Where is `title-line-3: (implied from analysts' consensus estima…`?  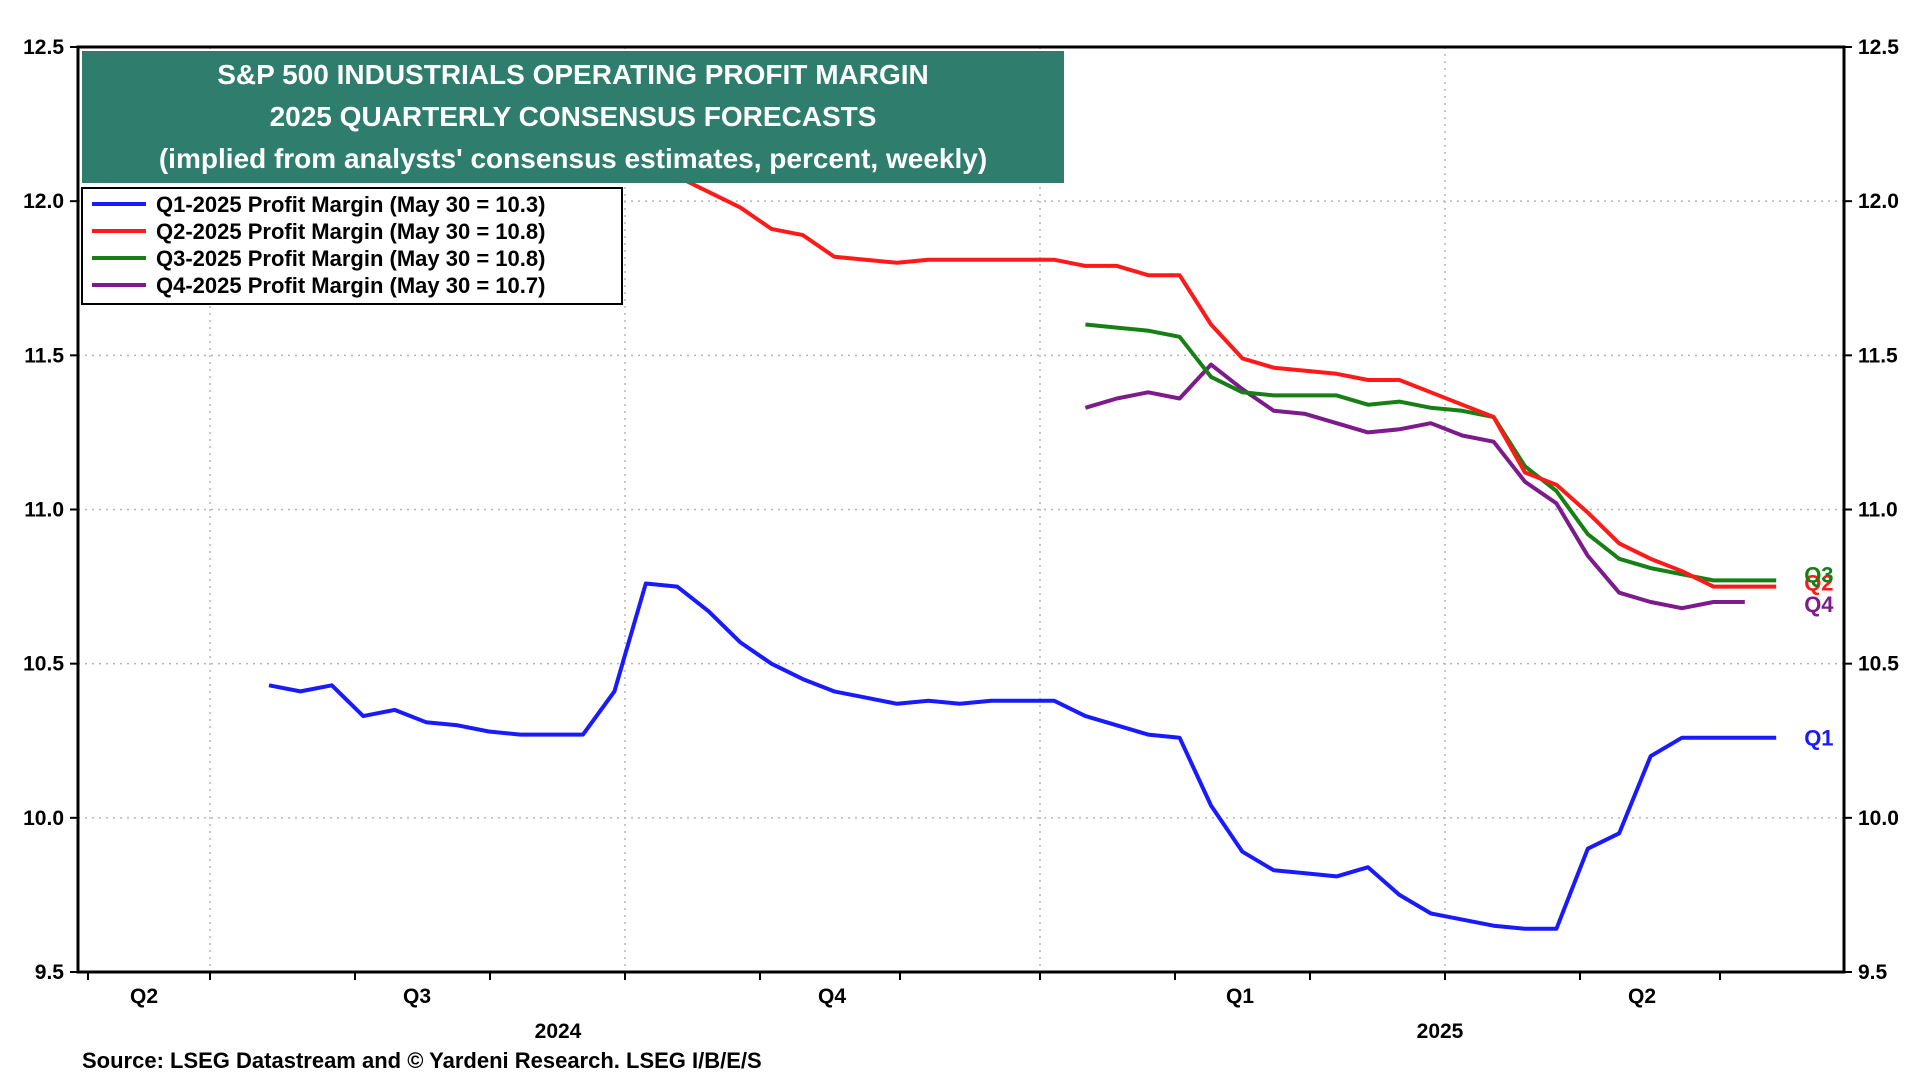 title-line-3: (implied from analysts' consensus estima… is located at coordinates (573, 158).